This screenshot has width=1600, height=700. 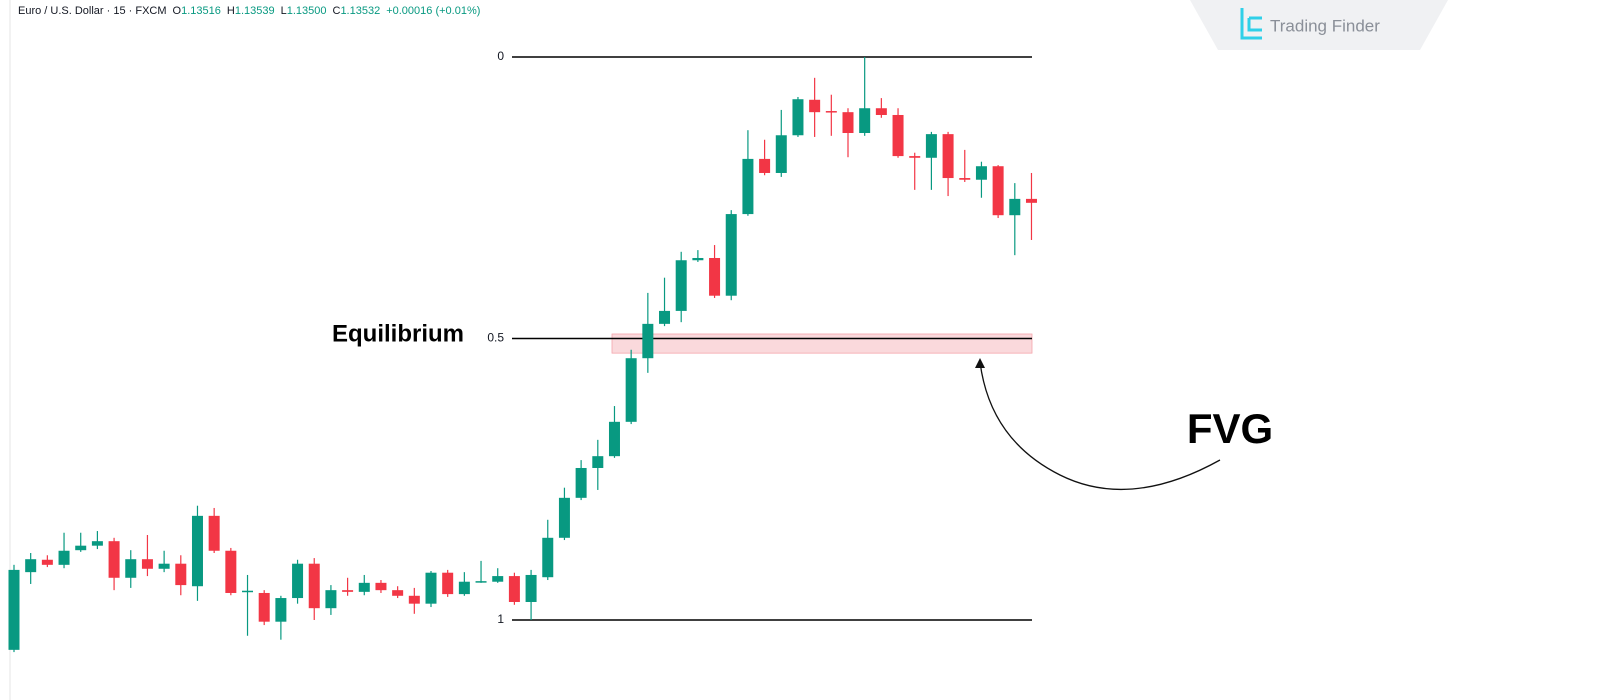 I want to click on fvg-arrowhead, so click(x=980, y=363).